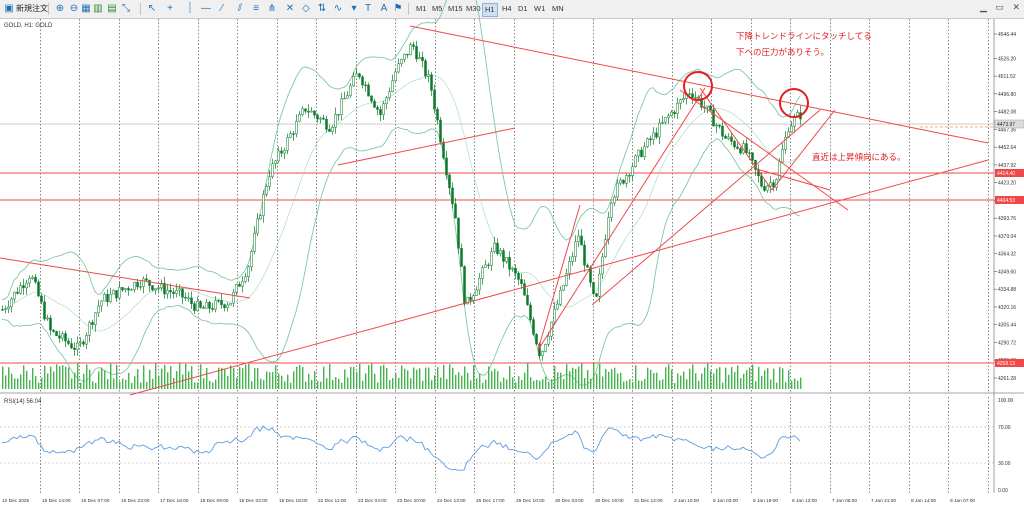 Image resolution: width=1024 pixels, height=506 pixels. Describe the element at coordinates (490, 10) in the screenshot. I see `timeframe-h1: H1` at that location.